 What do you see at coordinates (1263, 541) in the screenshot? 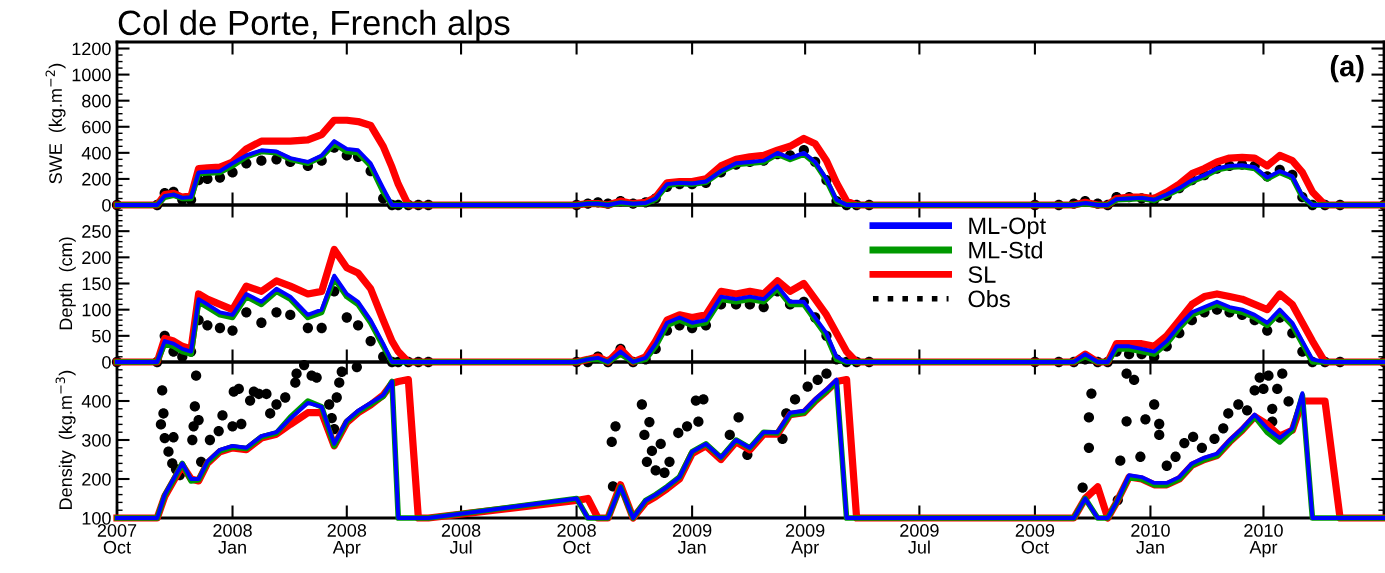
I see `x-tick-label: 2010 Apr` at bounding box center [1263, 541].